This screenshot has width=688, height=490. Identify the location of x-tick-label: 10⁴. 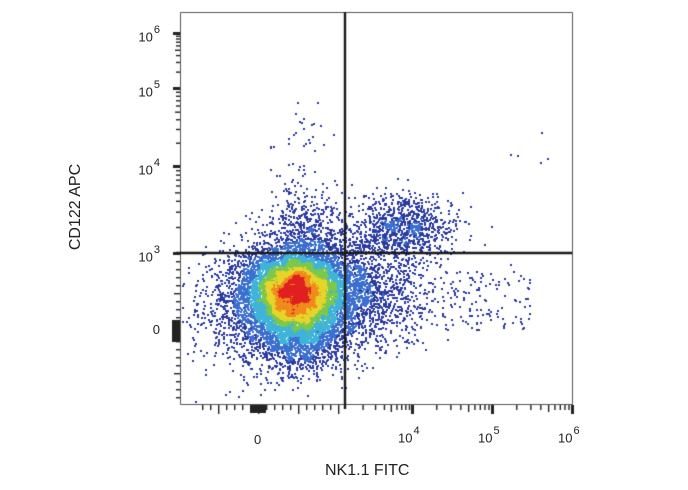
(409, 435).